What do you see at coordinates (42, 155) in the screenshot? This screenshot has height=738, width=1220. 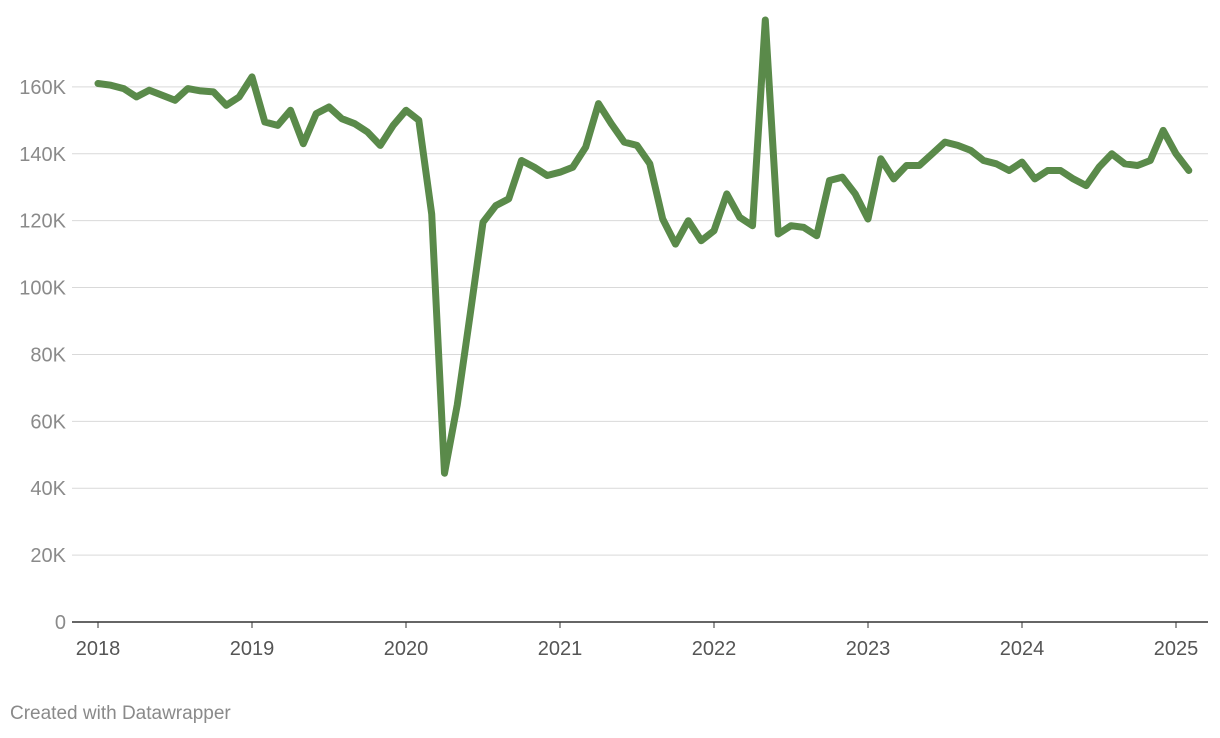 I see `y-tick-label: 140K` at bounding box center [42, 155].